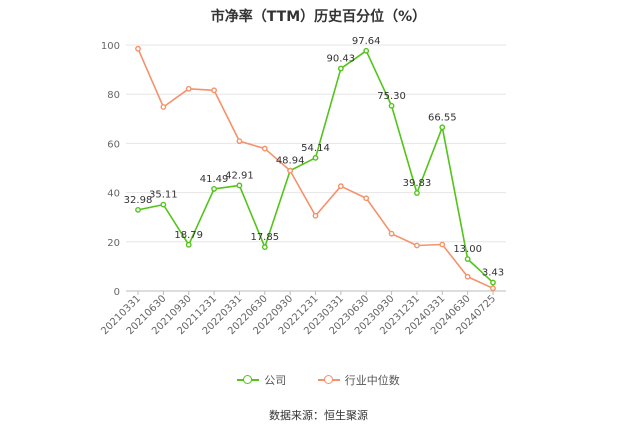 The height and width of the screenshot is (431, 637). Describe the element at coordinates (467, 249) in the screenshot. I see `data-label: 13.00` at that location.